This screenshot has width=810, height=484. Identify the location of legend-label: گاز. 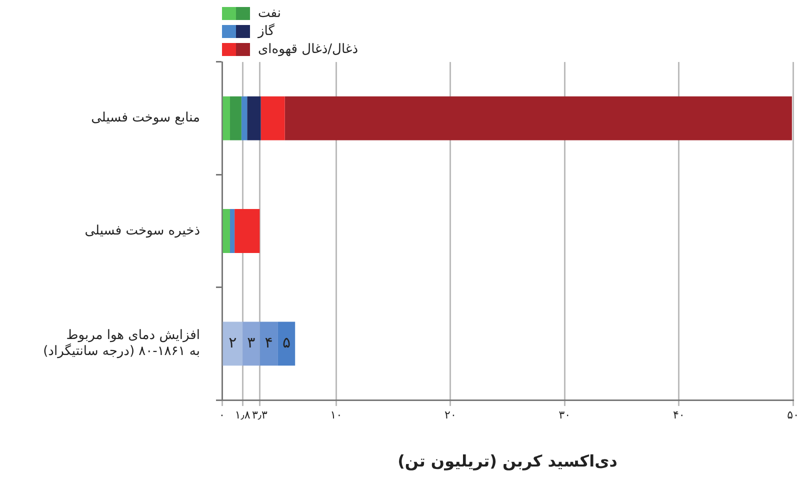
(266, 31).